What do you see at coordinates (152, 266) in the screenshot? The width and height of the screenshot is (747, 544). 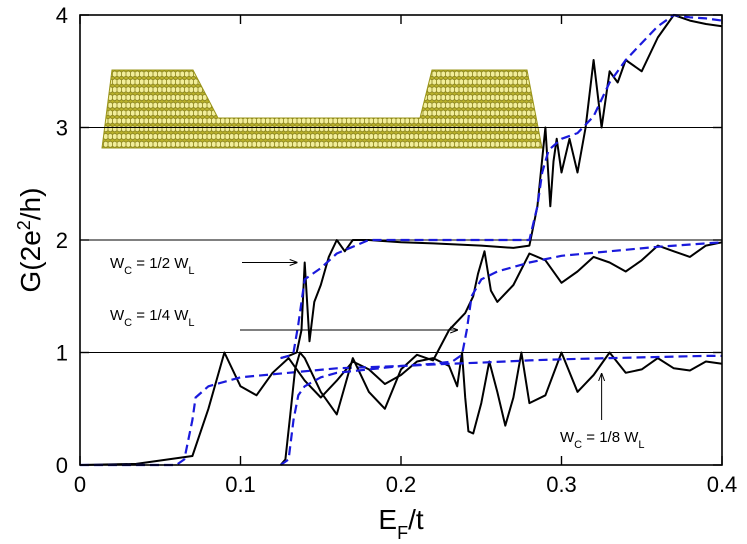 I see `annotation-label: WC = 1/2 WL` at bounding box center [152, 266].